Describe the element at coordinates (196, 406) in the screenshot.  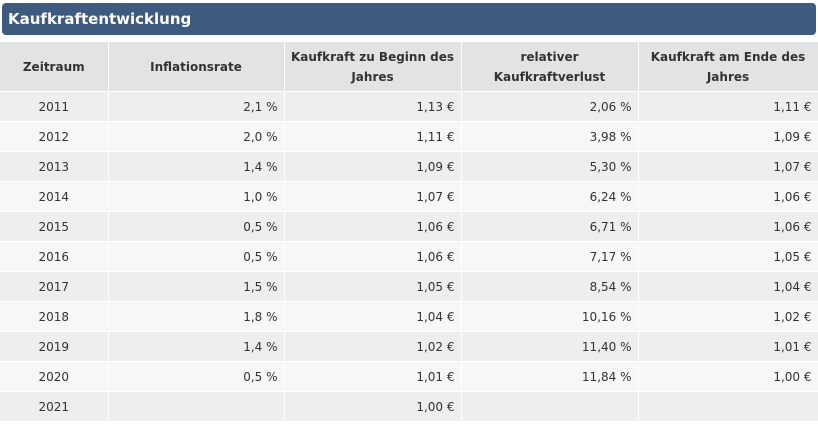
I see `cell-inflationsrate` at that location.